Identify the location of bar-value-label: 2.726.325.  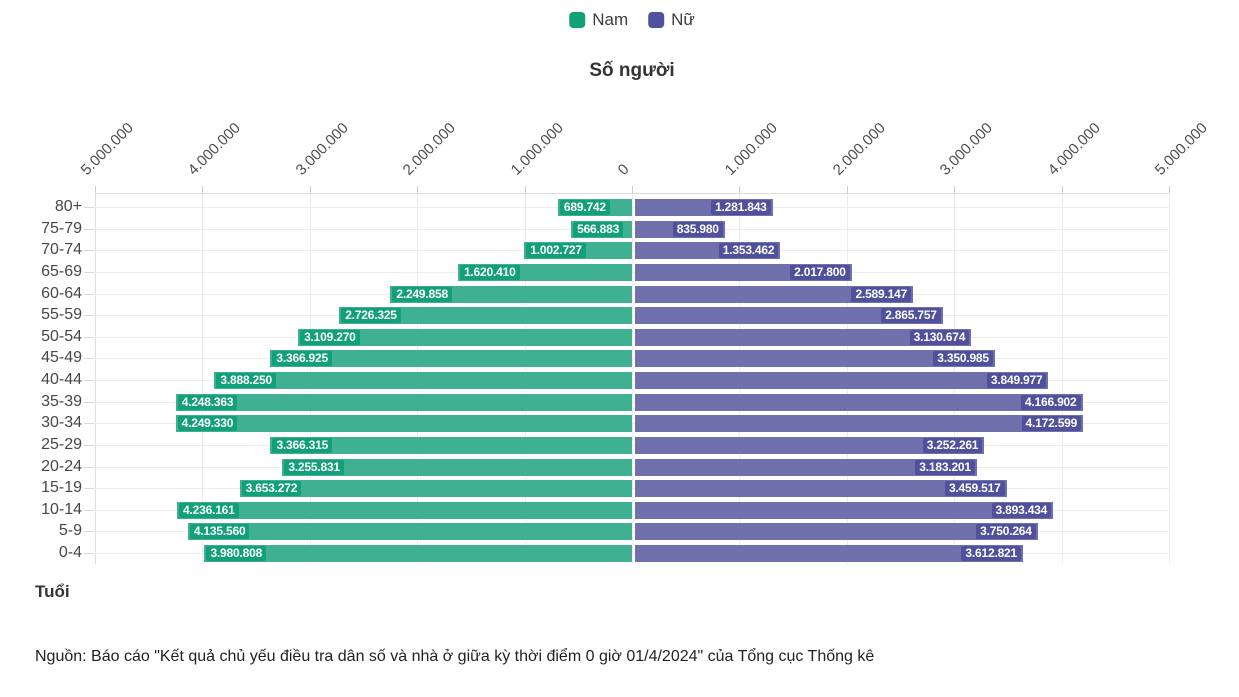
(371, 315).